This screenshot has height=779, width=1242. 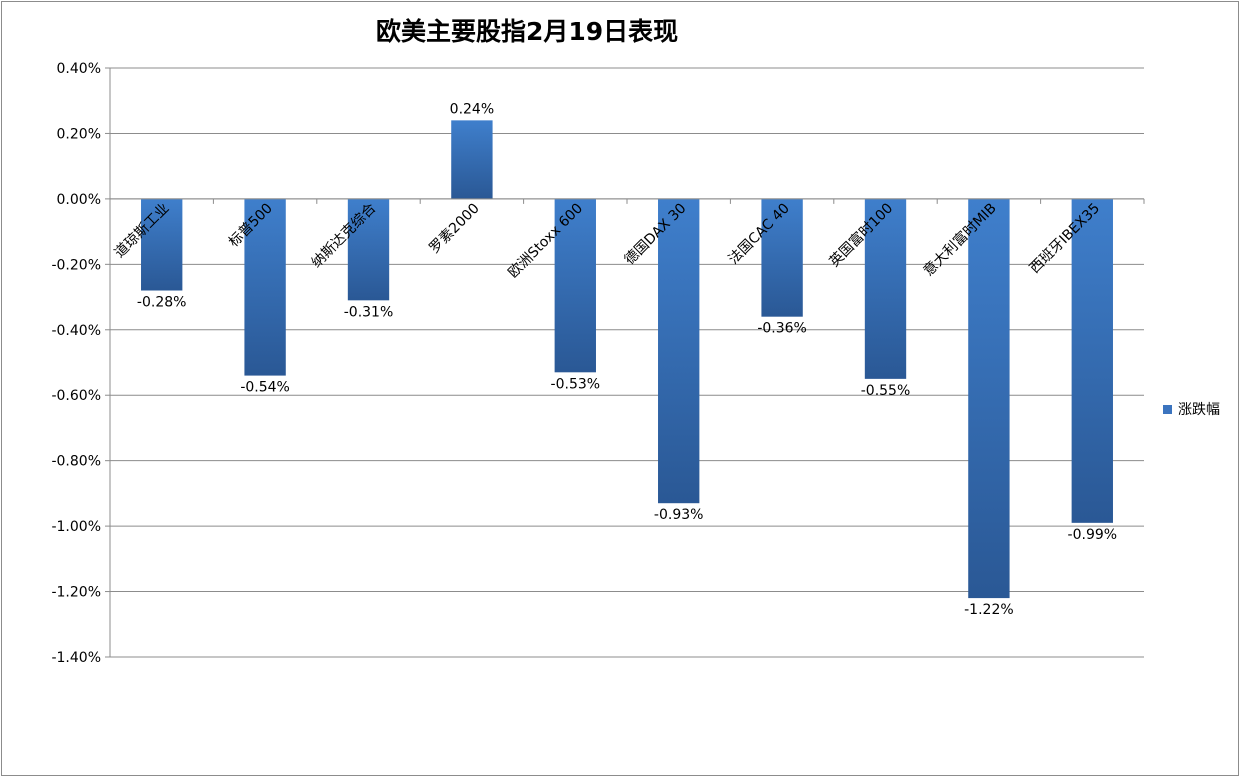 I want to click on data-label: -0.28%, so click(x=162, y=303).